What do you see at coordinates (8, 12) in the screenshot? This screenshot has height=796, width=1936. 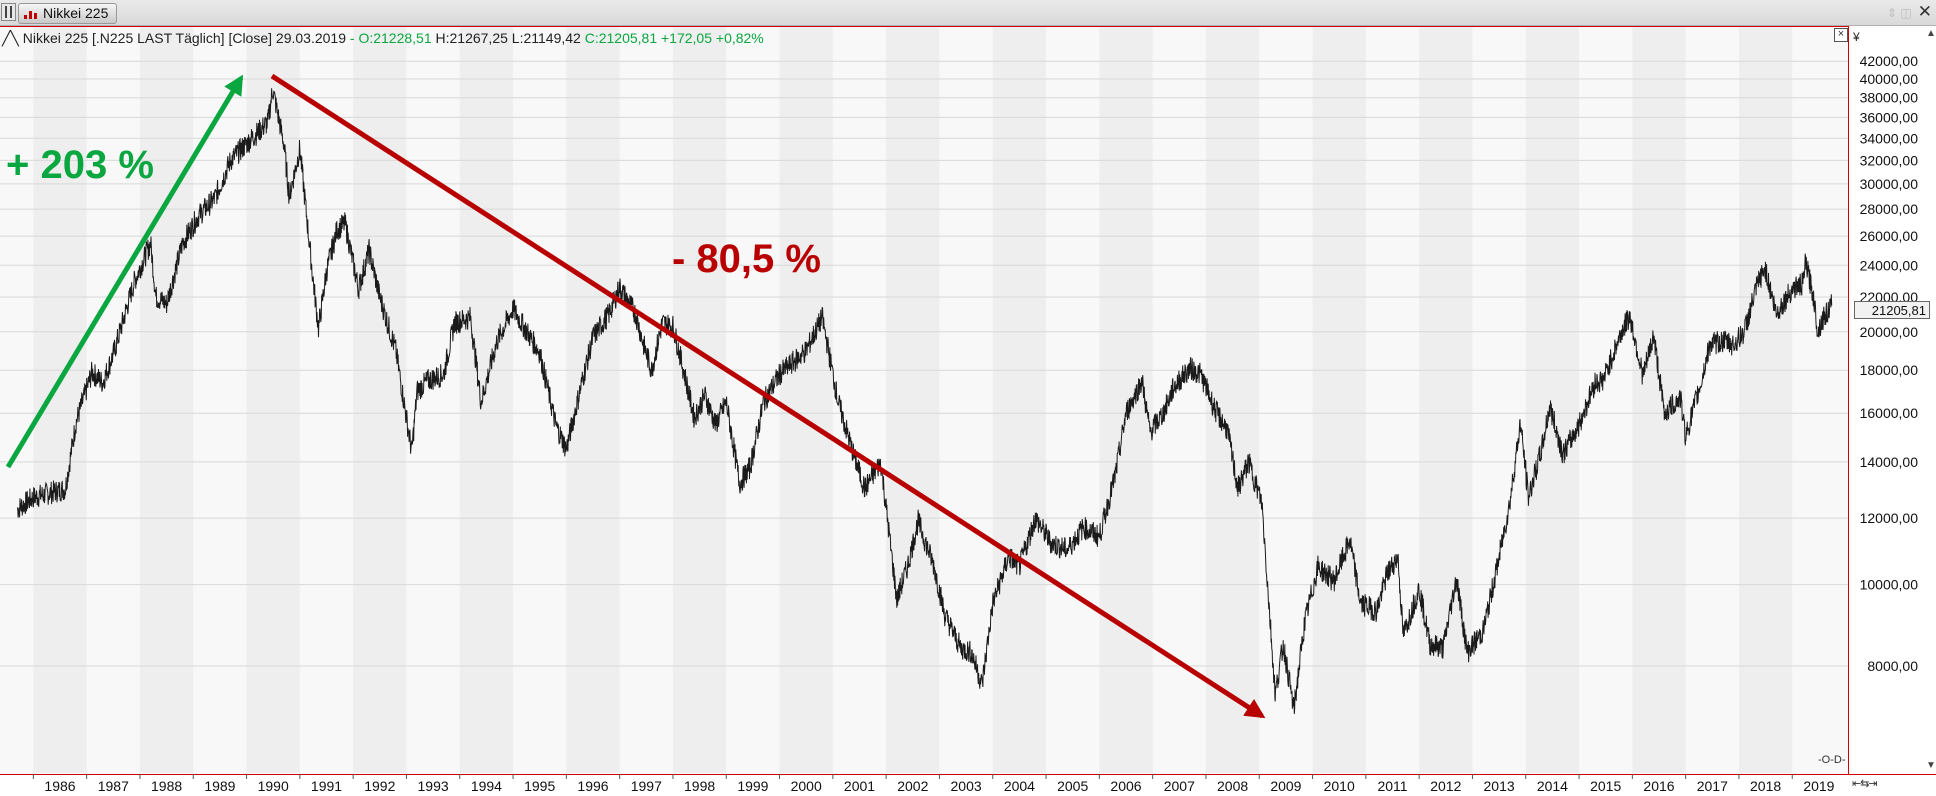 I see `panel-toggle-button` at bounding box center [8, 12].